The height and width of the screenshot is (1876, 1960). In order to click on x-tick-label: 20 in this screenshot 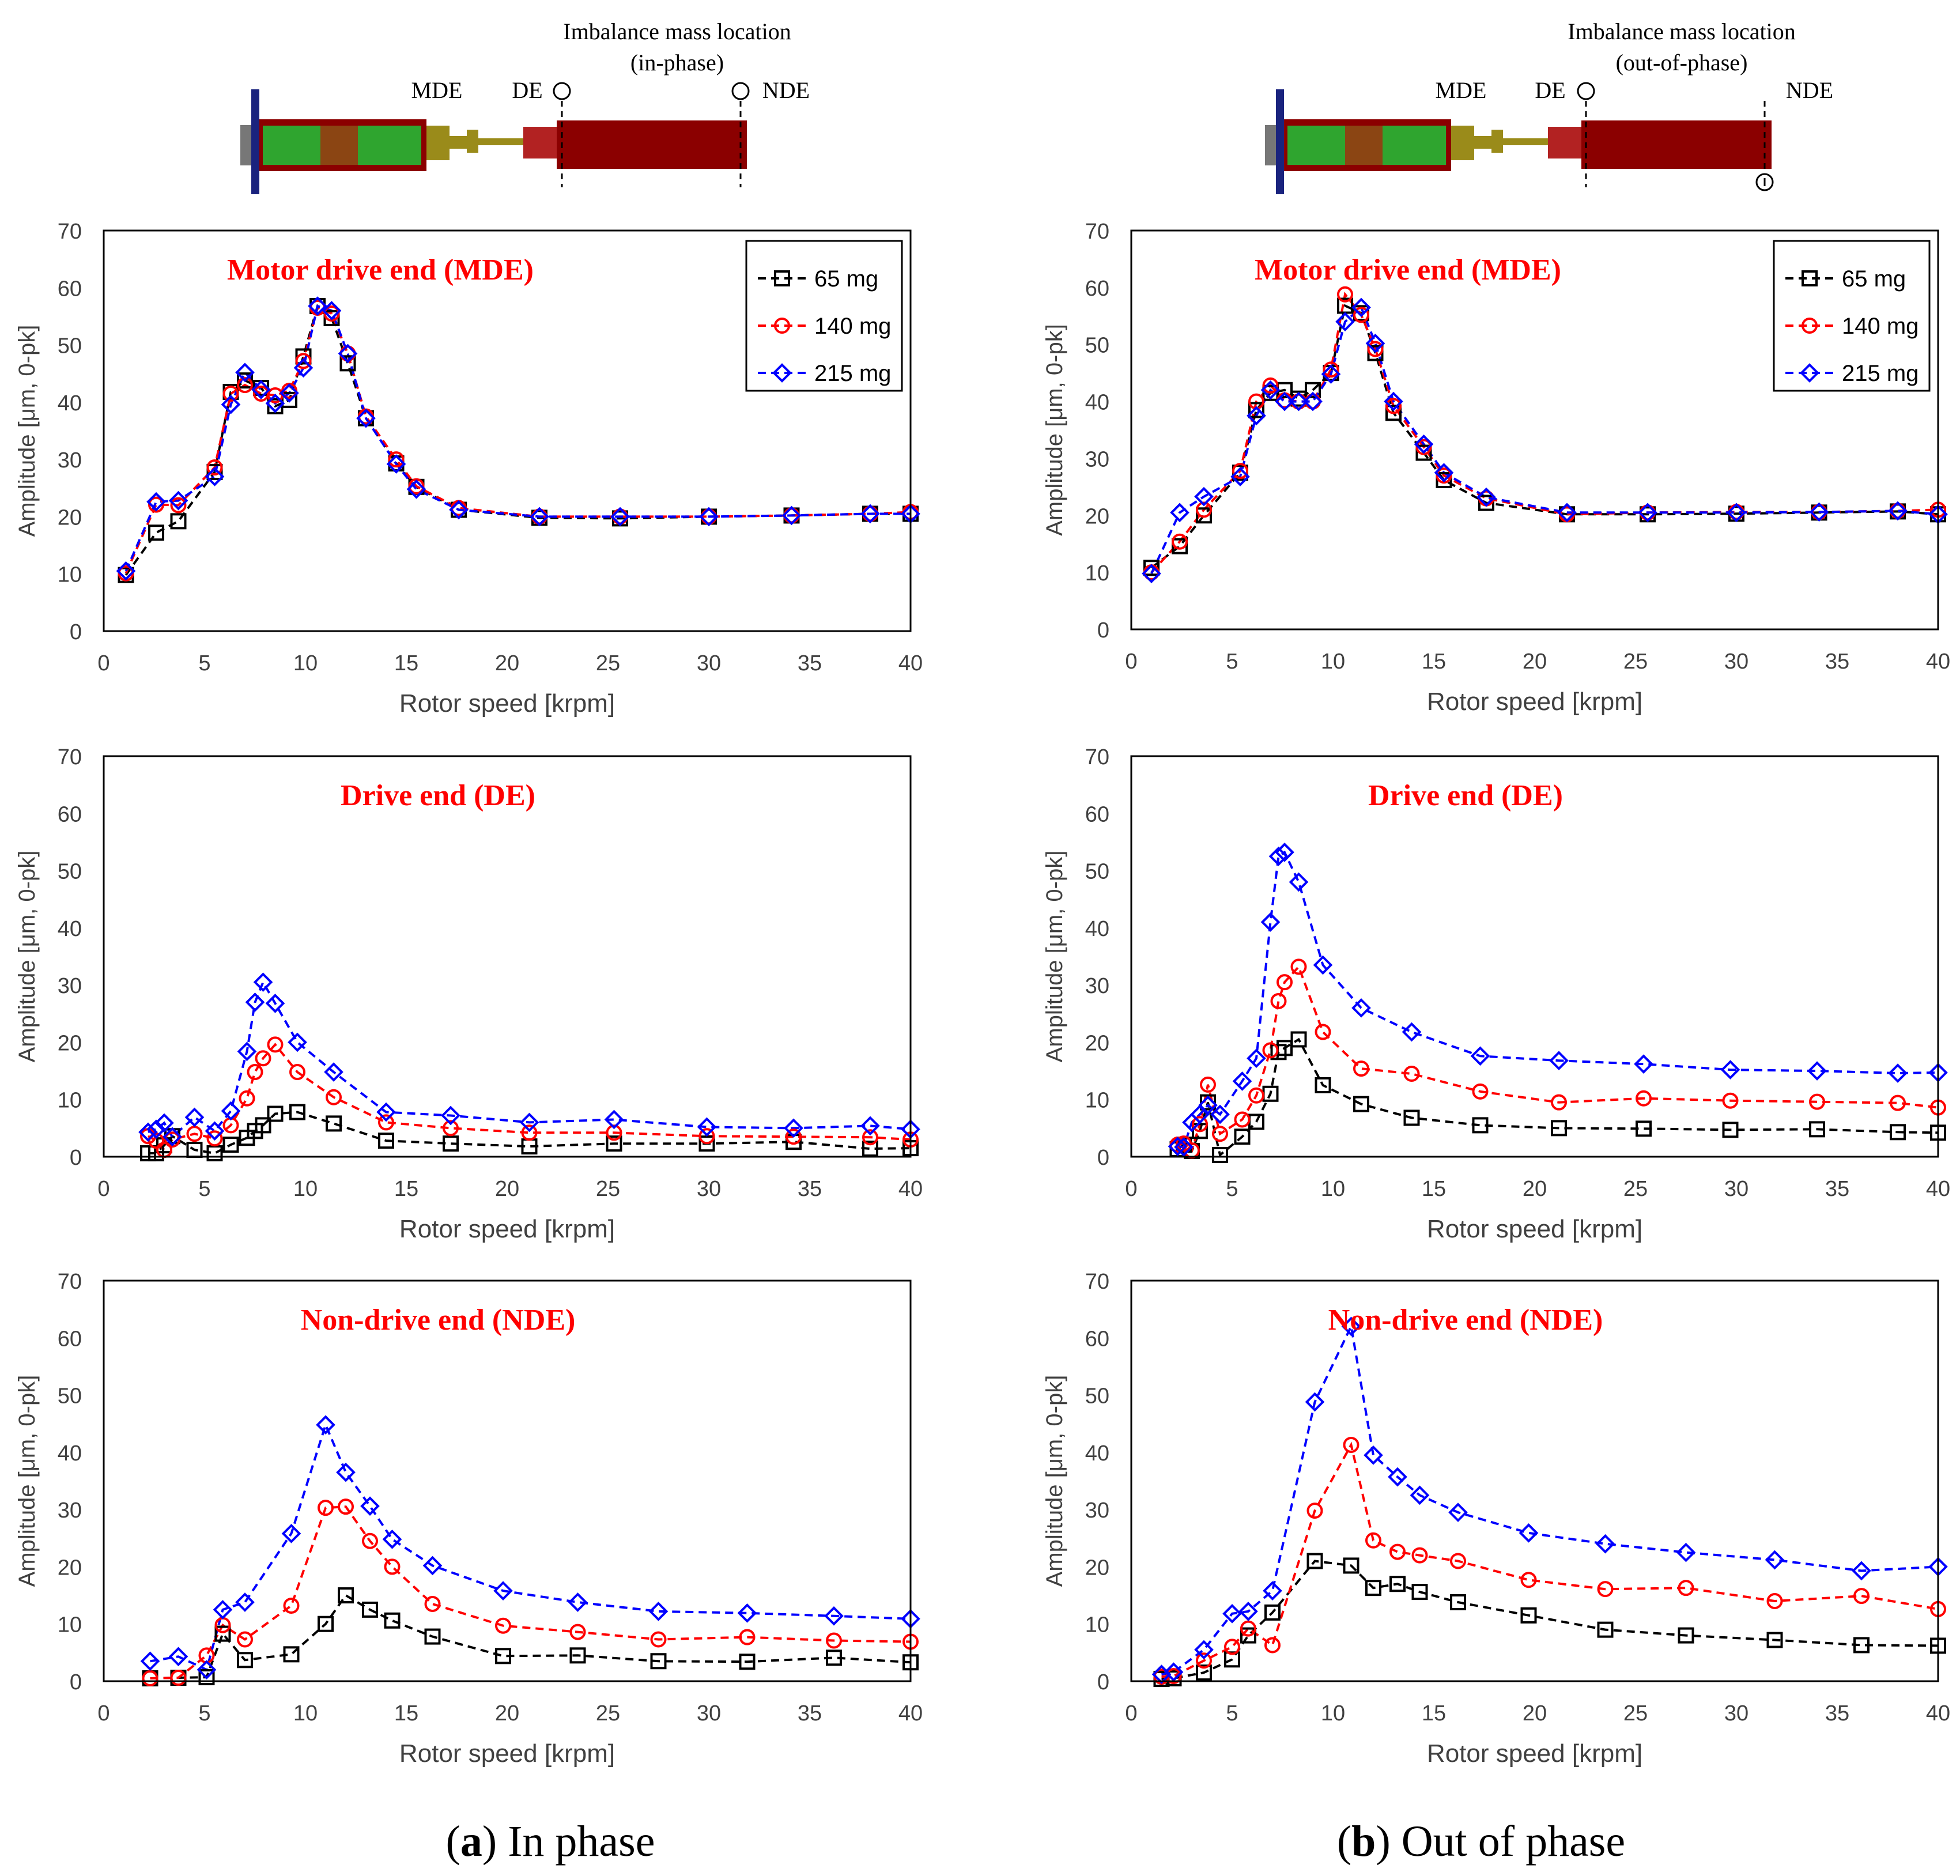, I will do `click(1535, 1713)`.